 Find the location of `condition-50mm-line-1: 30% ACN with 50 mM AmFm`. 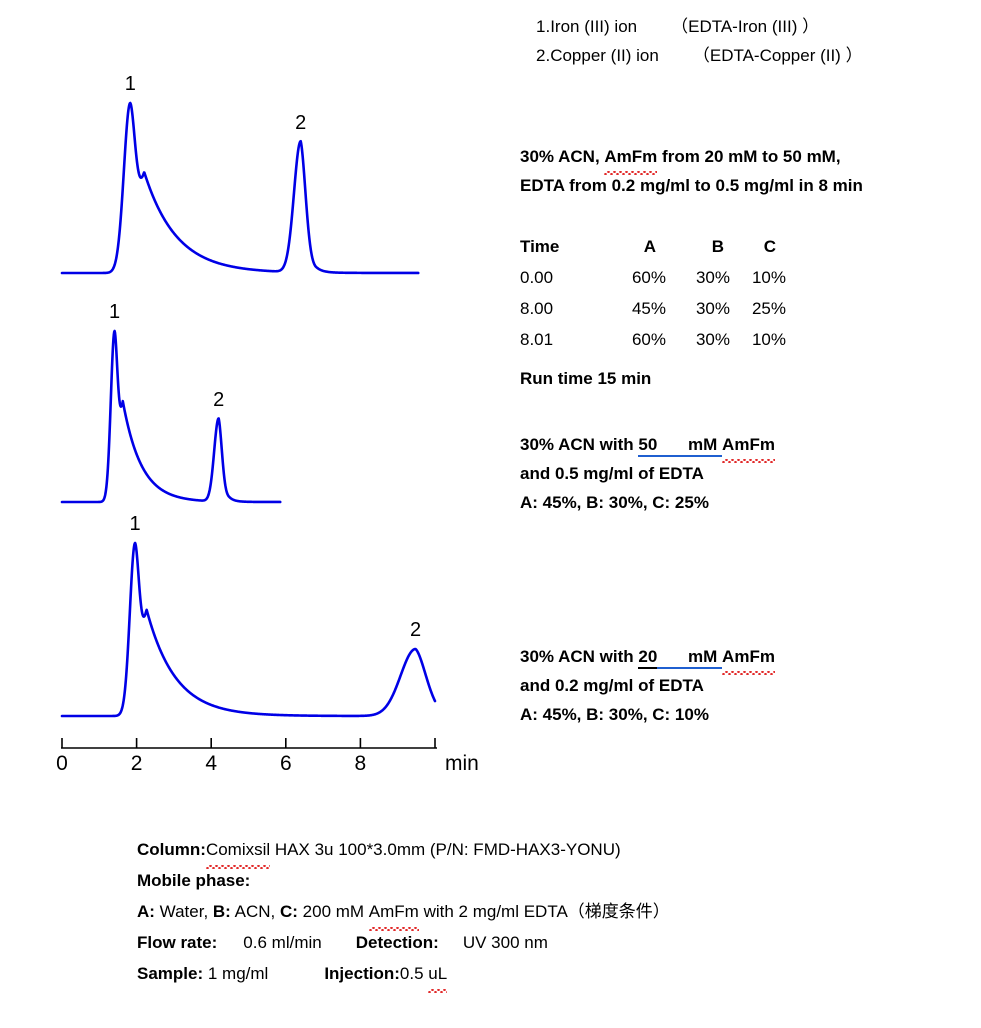

condition-50mm-line-1: 30% ACN with 50 mM AmFm is located at coordinates (647, 446).